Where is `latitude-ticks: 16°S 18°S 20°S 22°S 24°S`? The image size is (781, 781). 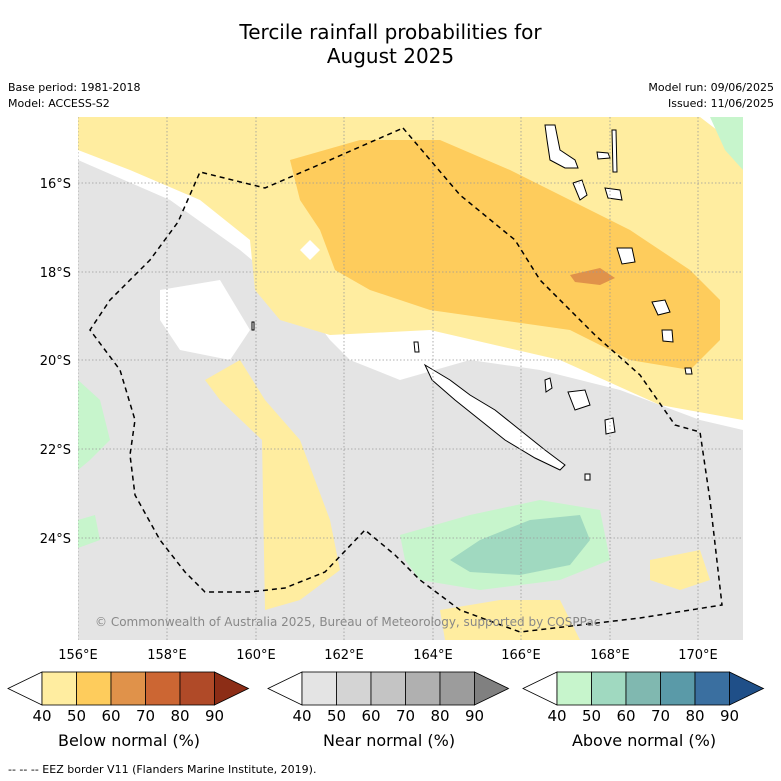 latitude-ticks: 16°S 18°S 20°S 22°S 24°S is located at coordinates (55, 362).